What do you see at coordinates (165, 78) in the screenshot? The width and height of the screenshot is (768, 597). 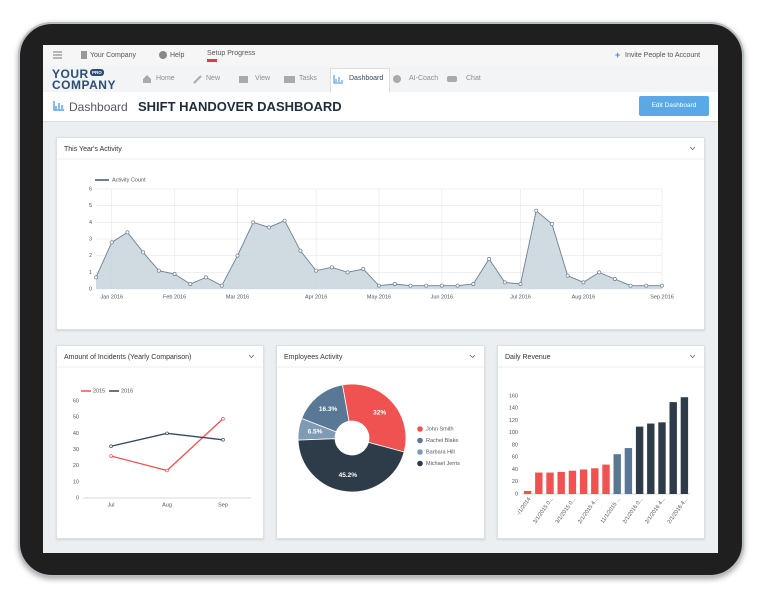 I see `nav-item: Home` at bounding box center [165, 78].